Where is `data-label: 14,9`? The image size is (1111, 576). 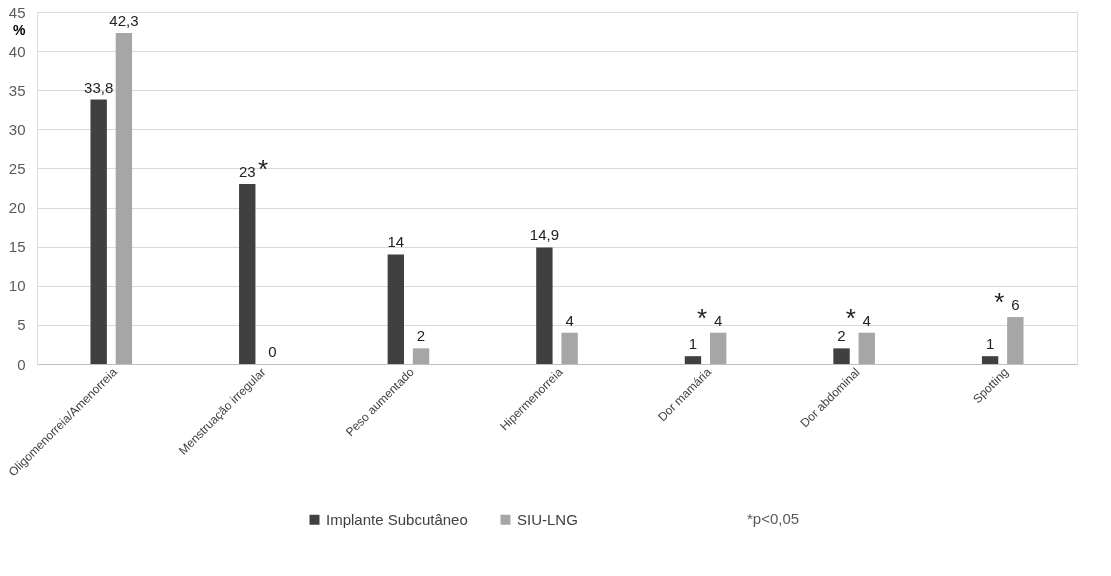
data-label: 14,9 is located at coordinates (544, 235).